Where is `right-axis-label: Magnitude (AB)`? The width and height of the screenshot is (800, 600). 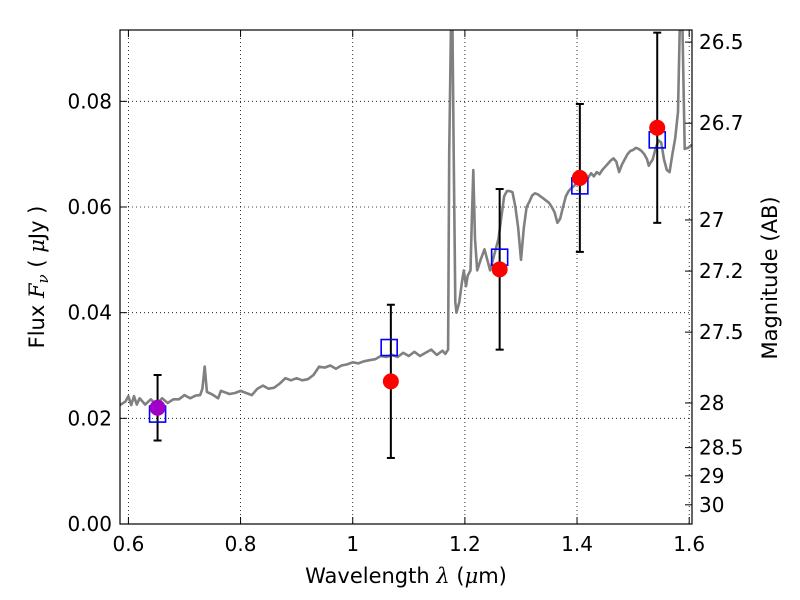 right-axis-label: Magnitude (AB) is located at coordinates (770, 277).